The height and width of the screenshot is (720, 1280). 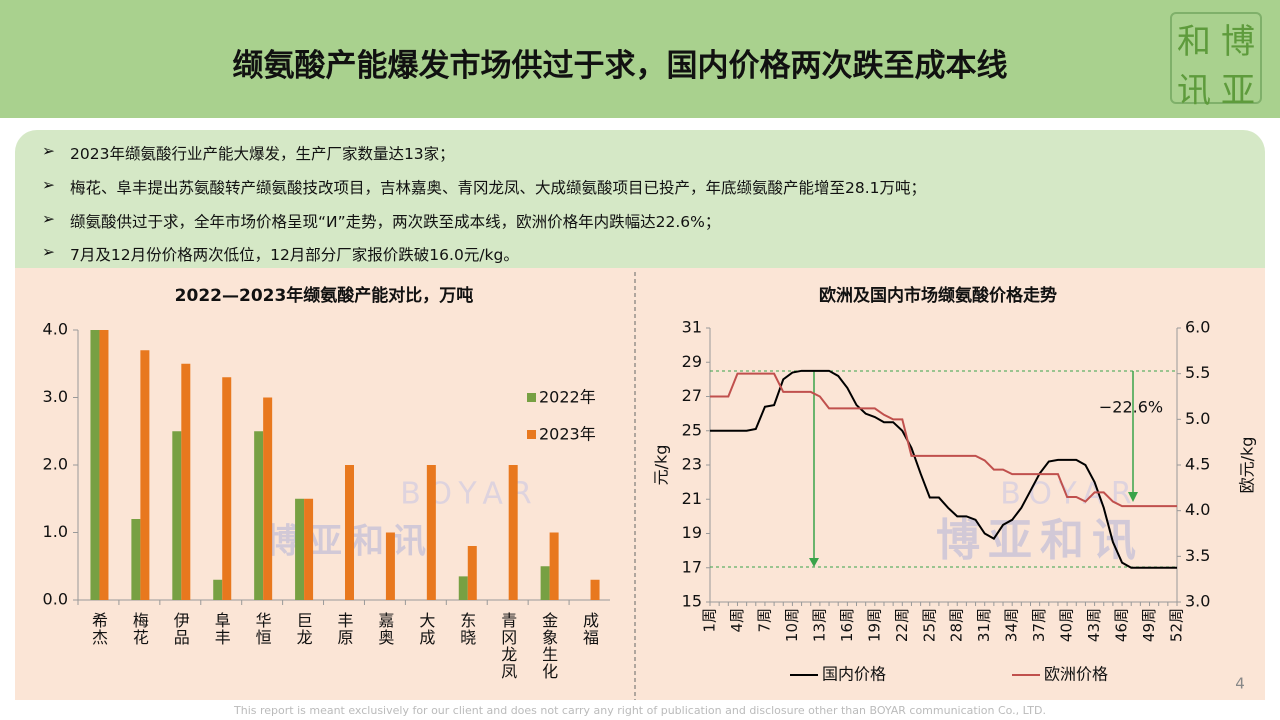 What do you see at coordinates (55, 396) in the screenshot?
I see `y-tick-label: 3.0` at bounding box center [55, 396].